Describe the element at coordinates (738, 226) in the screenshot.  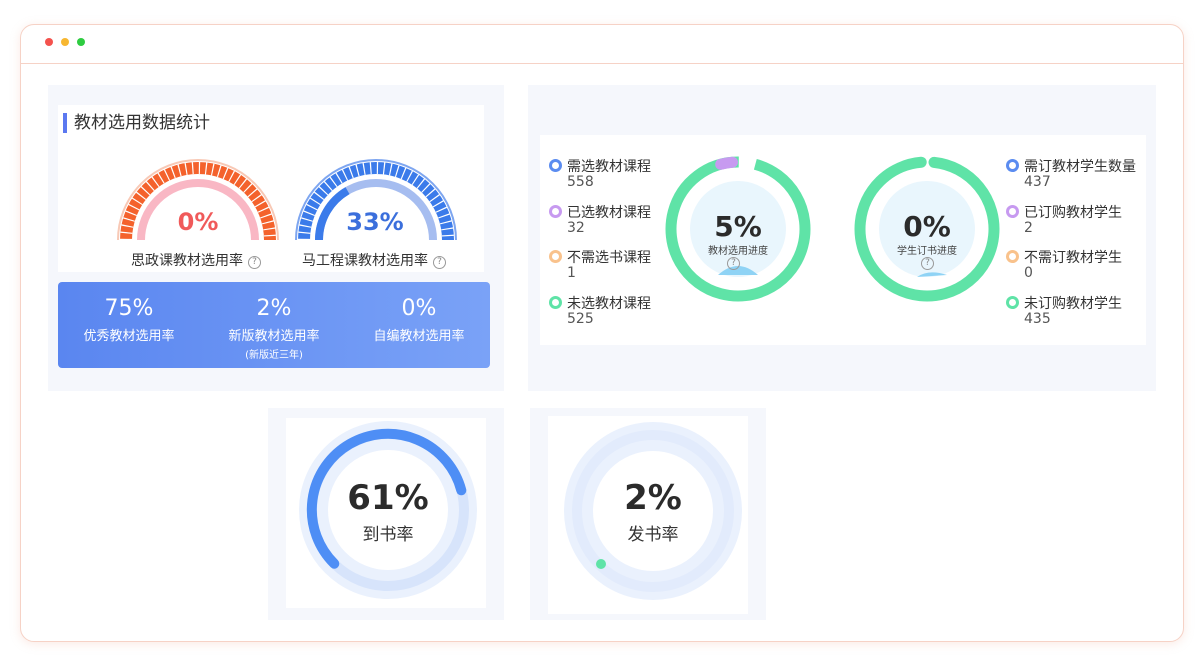
I see `course-percent: 5%` at that location.